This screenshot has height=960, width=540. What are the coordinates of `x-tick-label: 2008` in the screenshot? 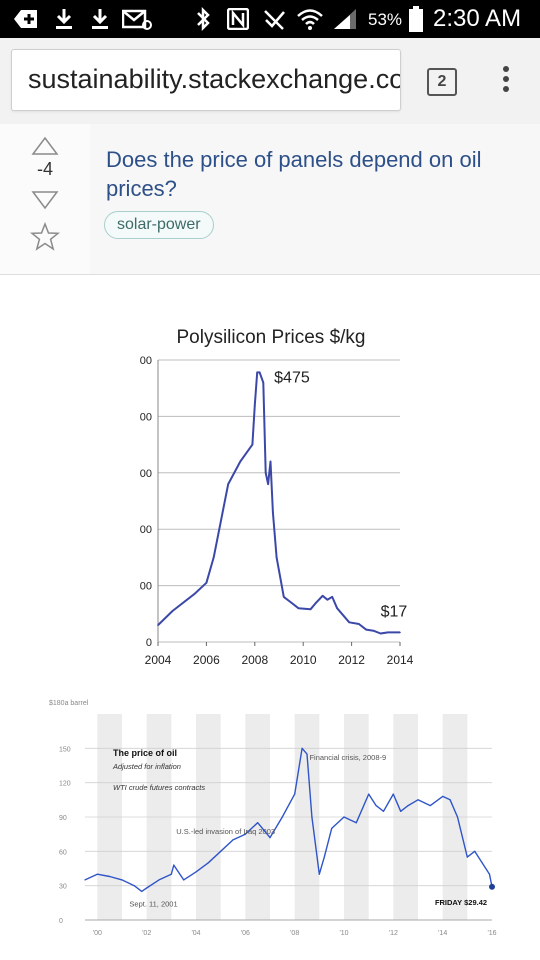 It's located at (254, 660).